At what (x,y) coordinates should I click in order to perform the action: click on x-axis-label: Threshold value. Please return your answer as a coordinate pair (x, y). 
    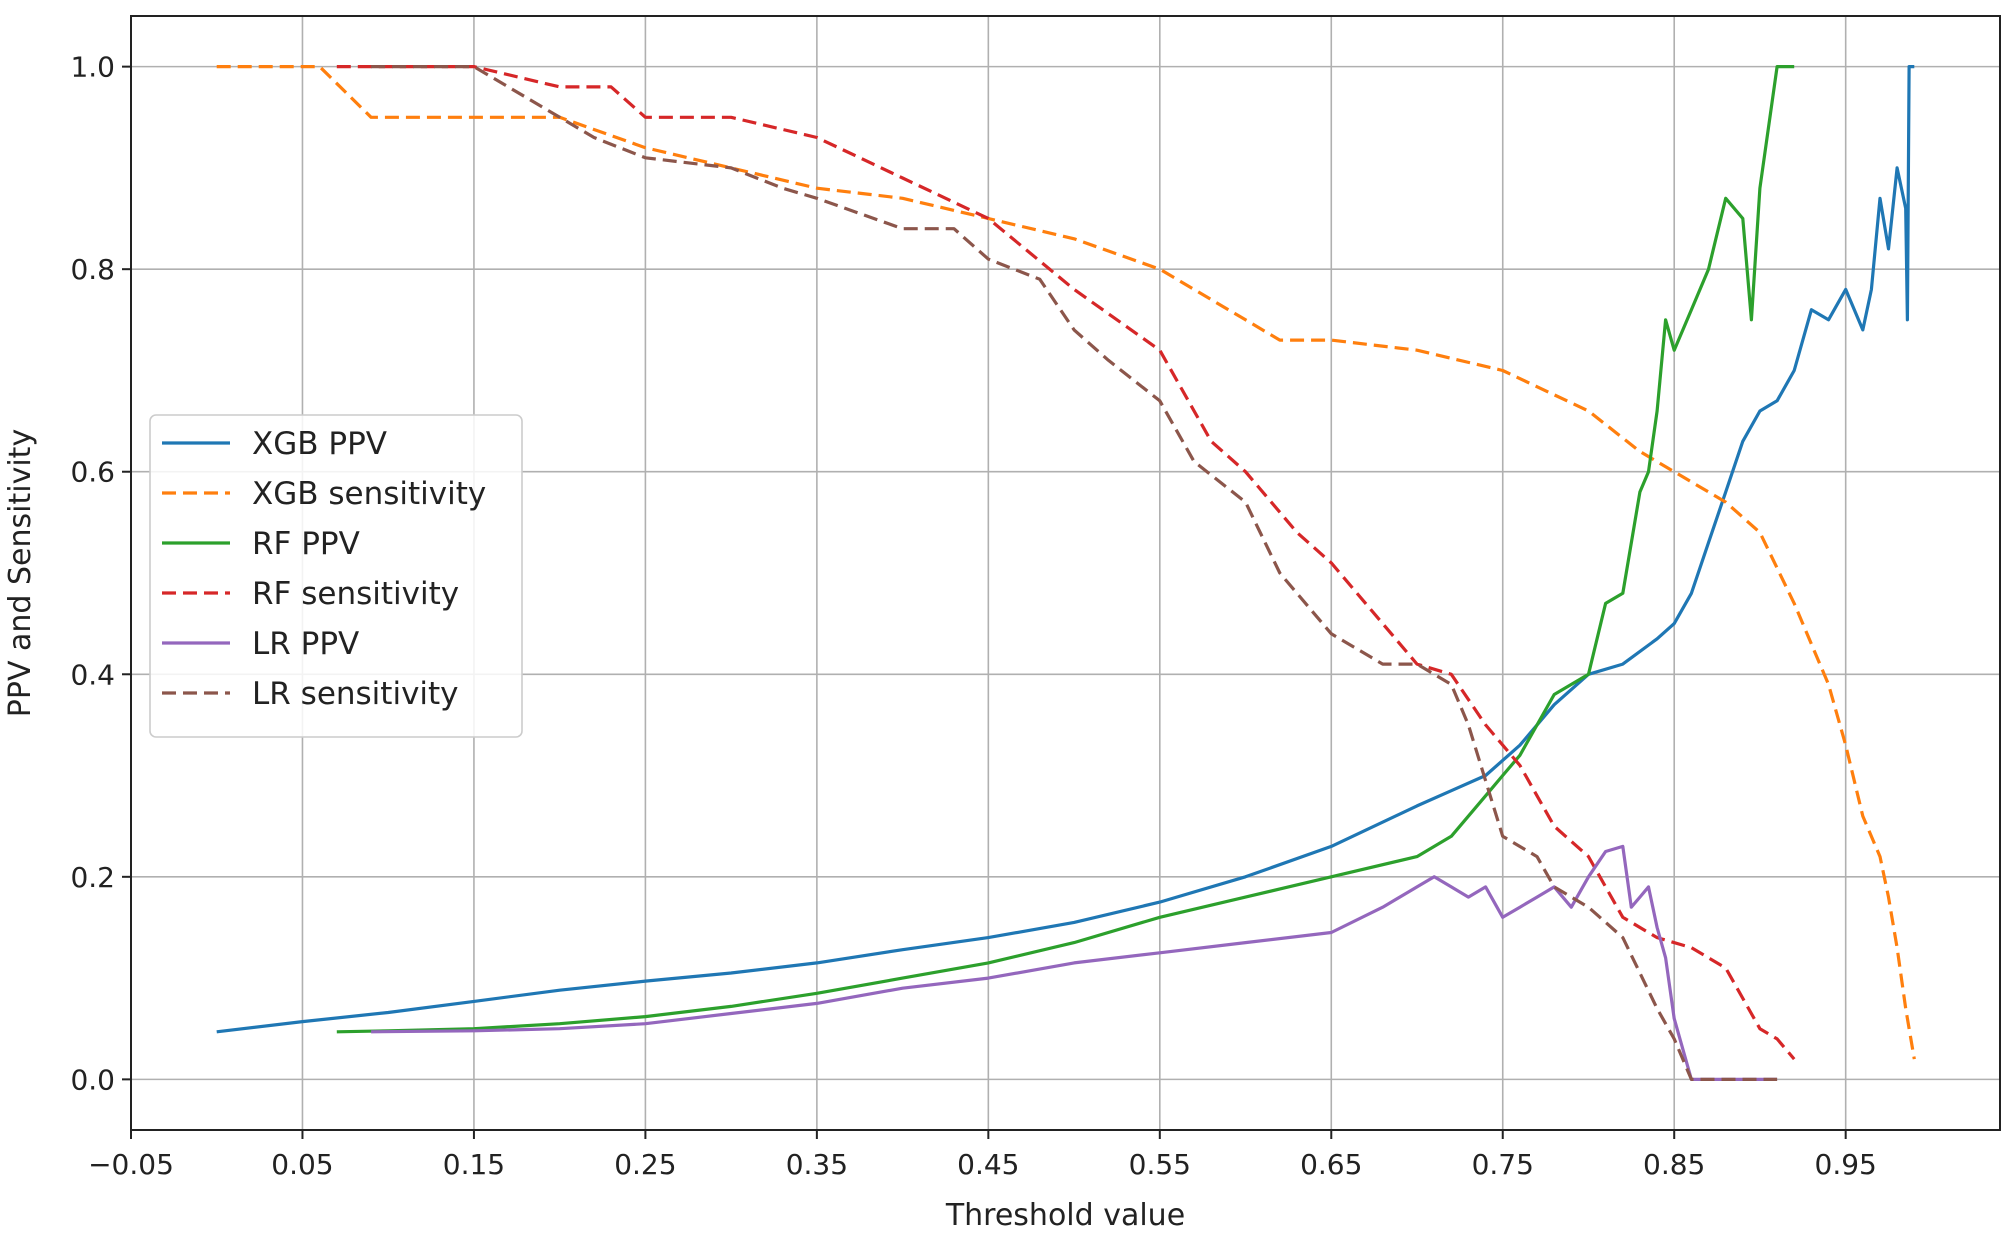
    Looking at the image, I should click on (1065, 1215).